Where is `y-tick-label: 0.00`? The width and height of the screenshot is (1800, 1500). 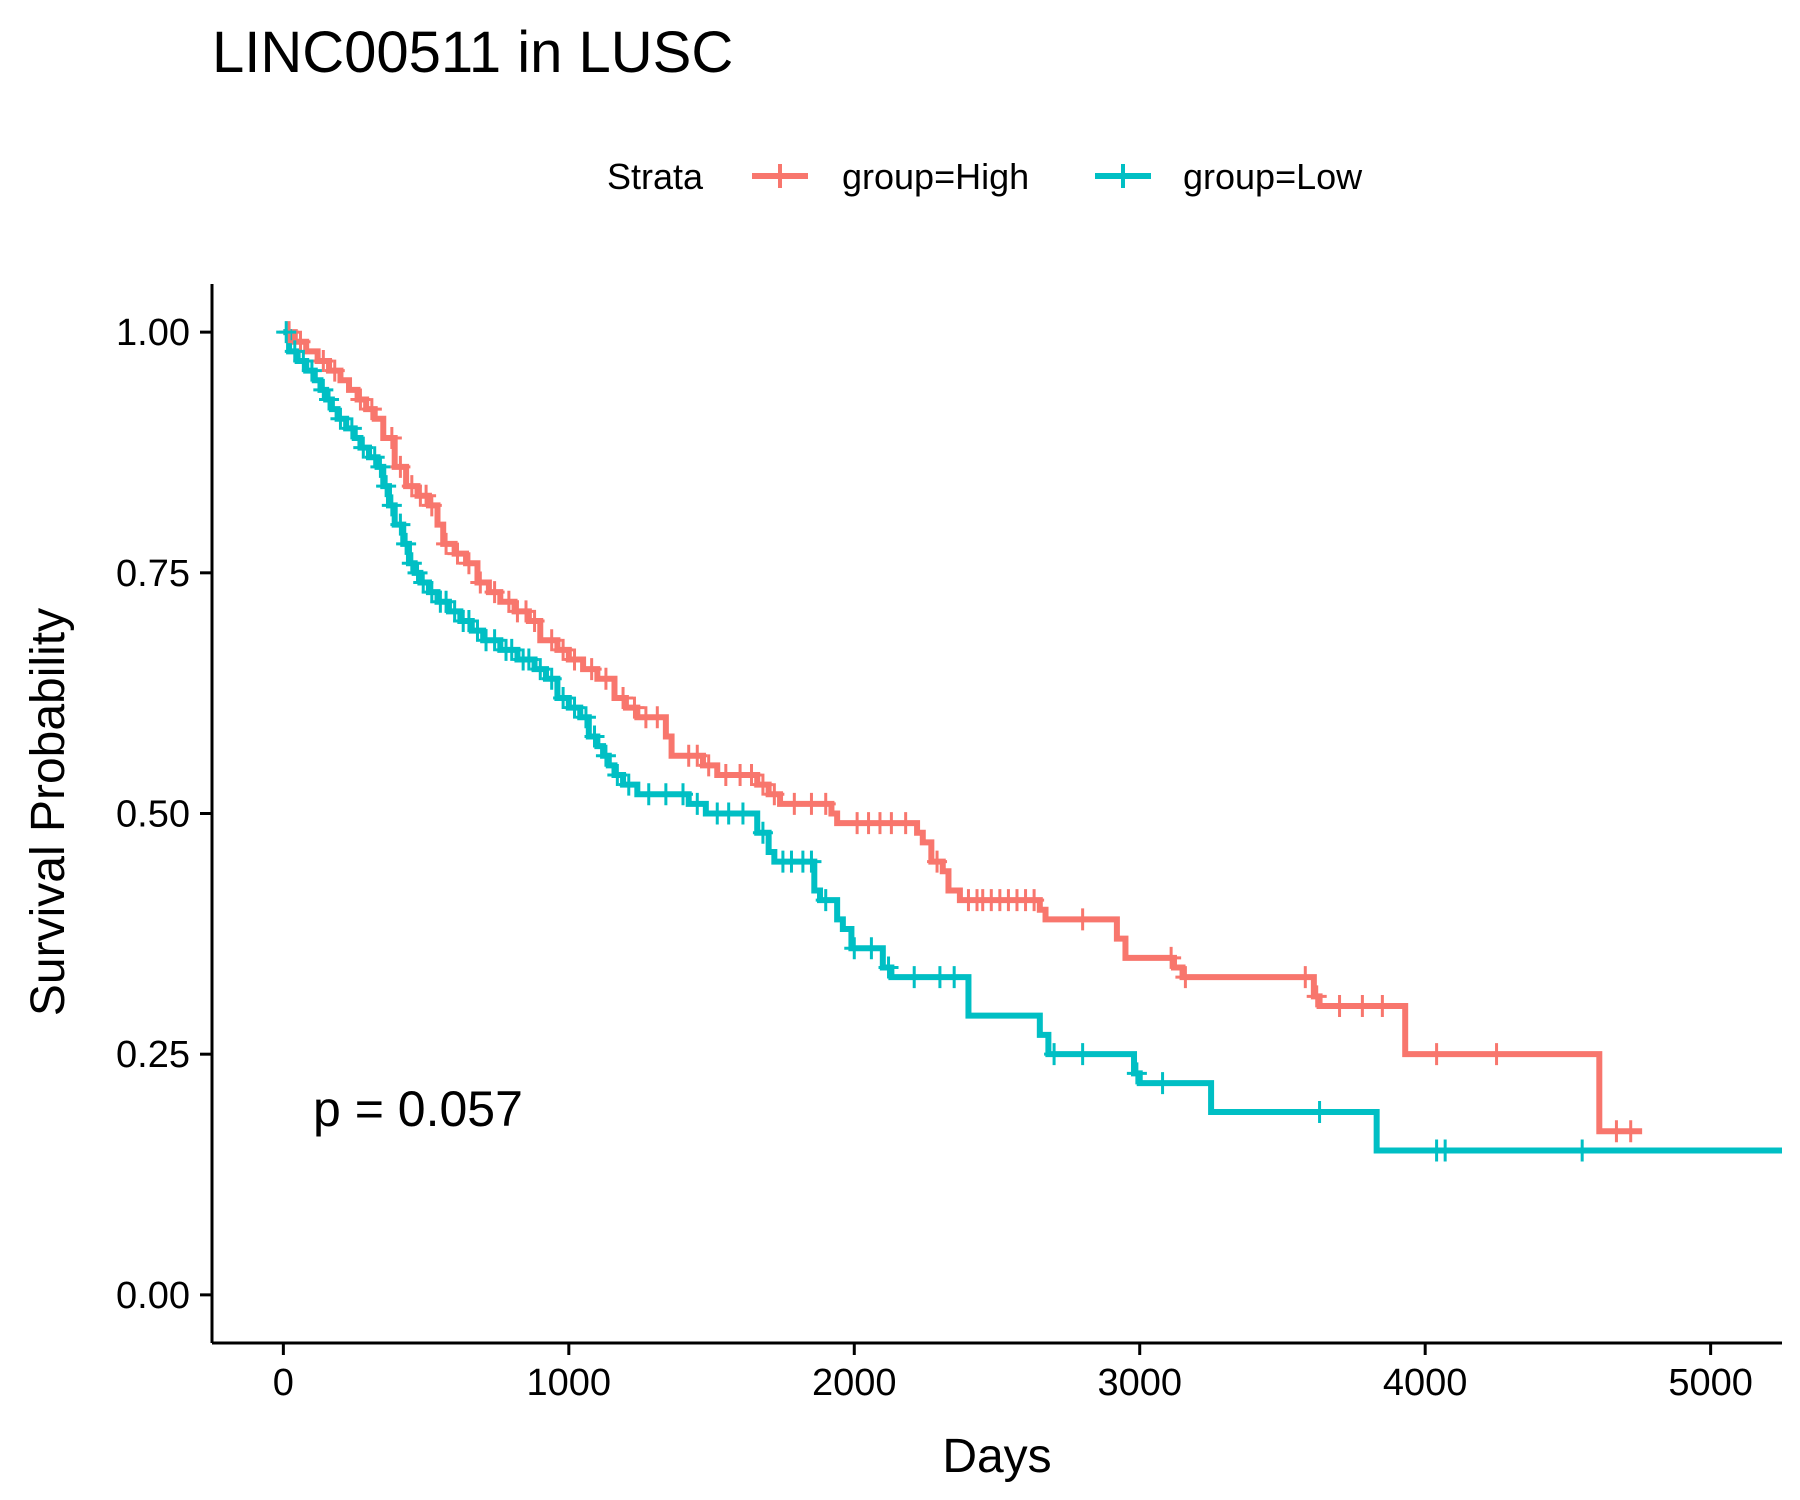
y-tick-label: 0.00 is located at coordinates (153, 1296).